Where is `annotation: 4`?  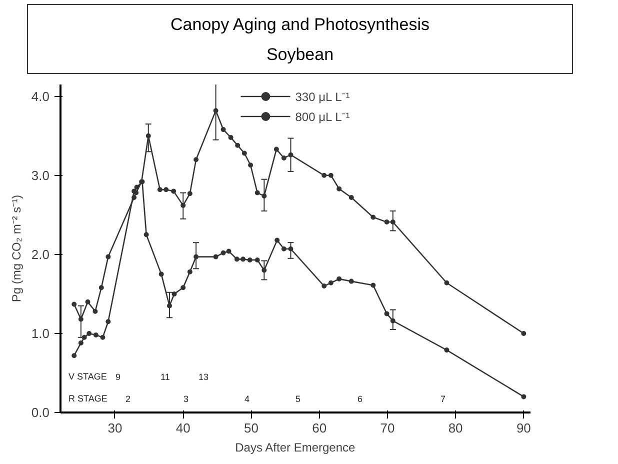 annotation: 4 is located at coordinates (247, 399).